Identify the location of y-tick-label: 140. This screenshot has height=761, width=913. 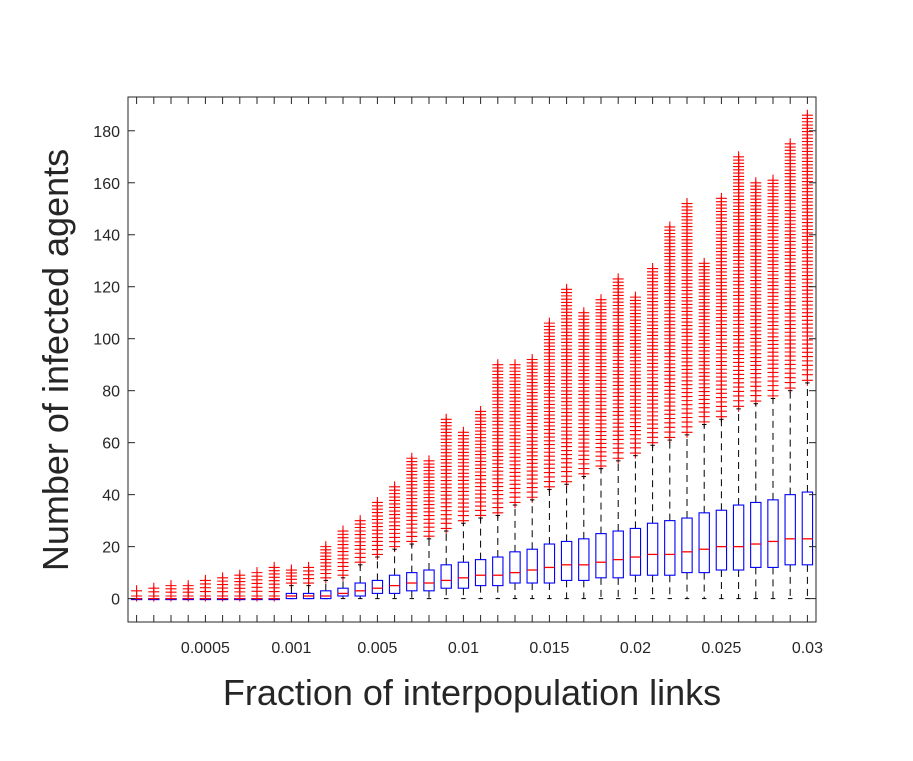
(106, 236).